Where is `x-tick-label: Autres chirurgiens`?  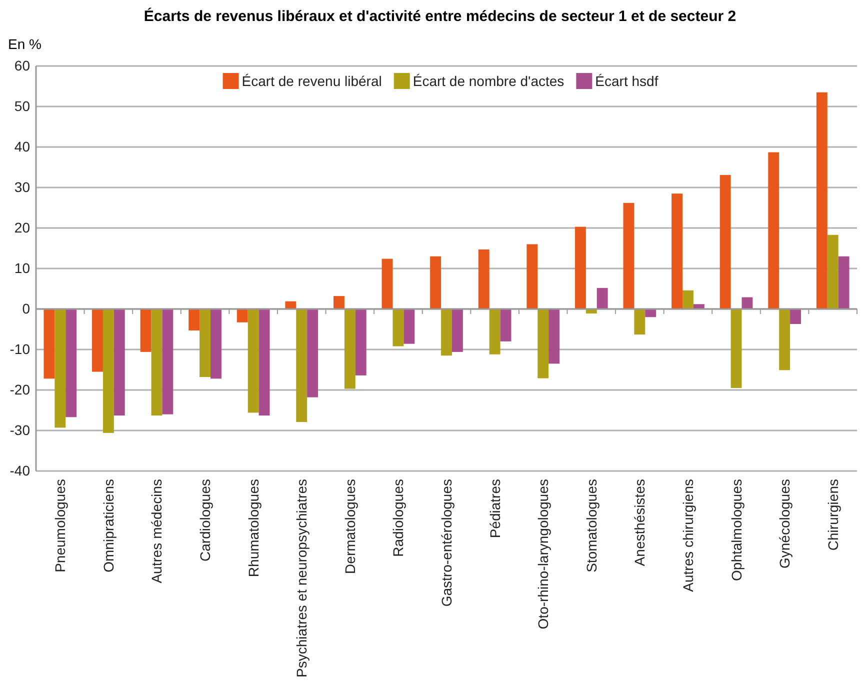
x-tick-label: Autres chirurgiens is located at coordinates (688, 535).